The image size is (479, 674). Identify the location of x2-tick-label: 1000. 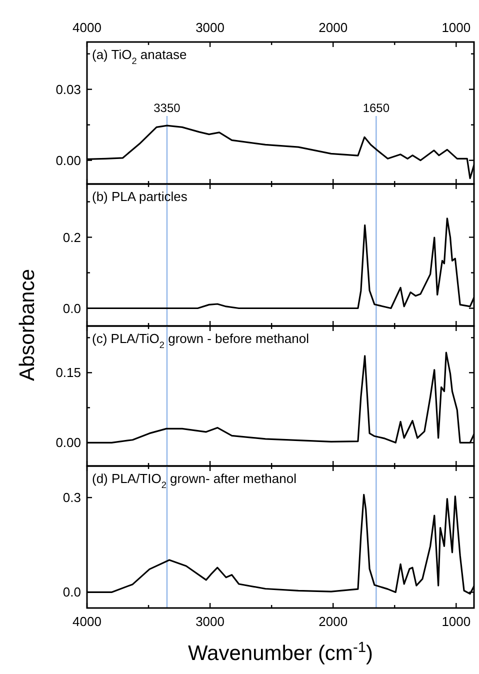
(456, 27).